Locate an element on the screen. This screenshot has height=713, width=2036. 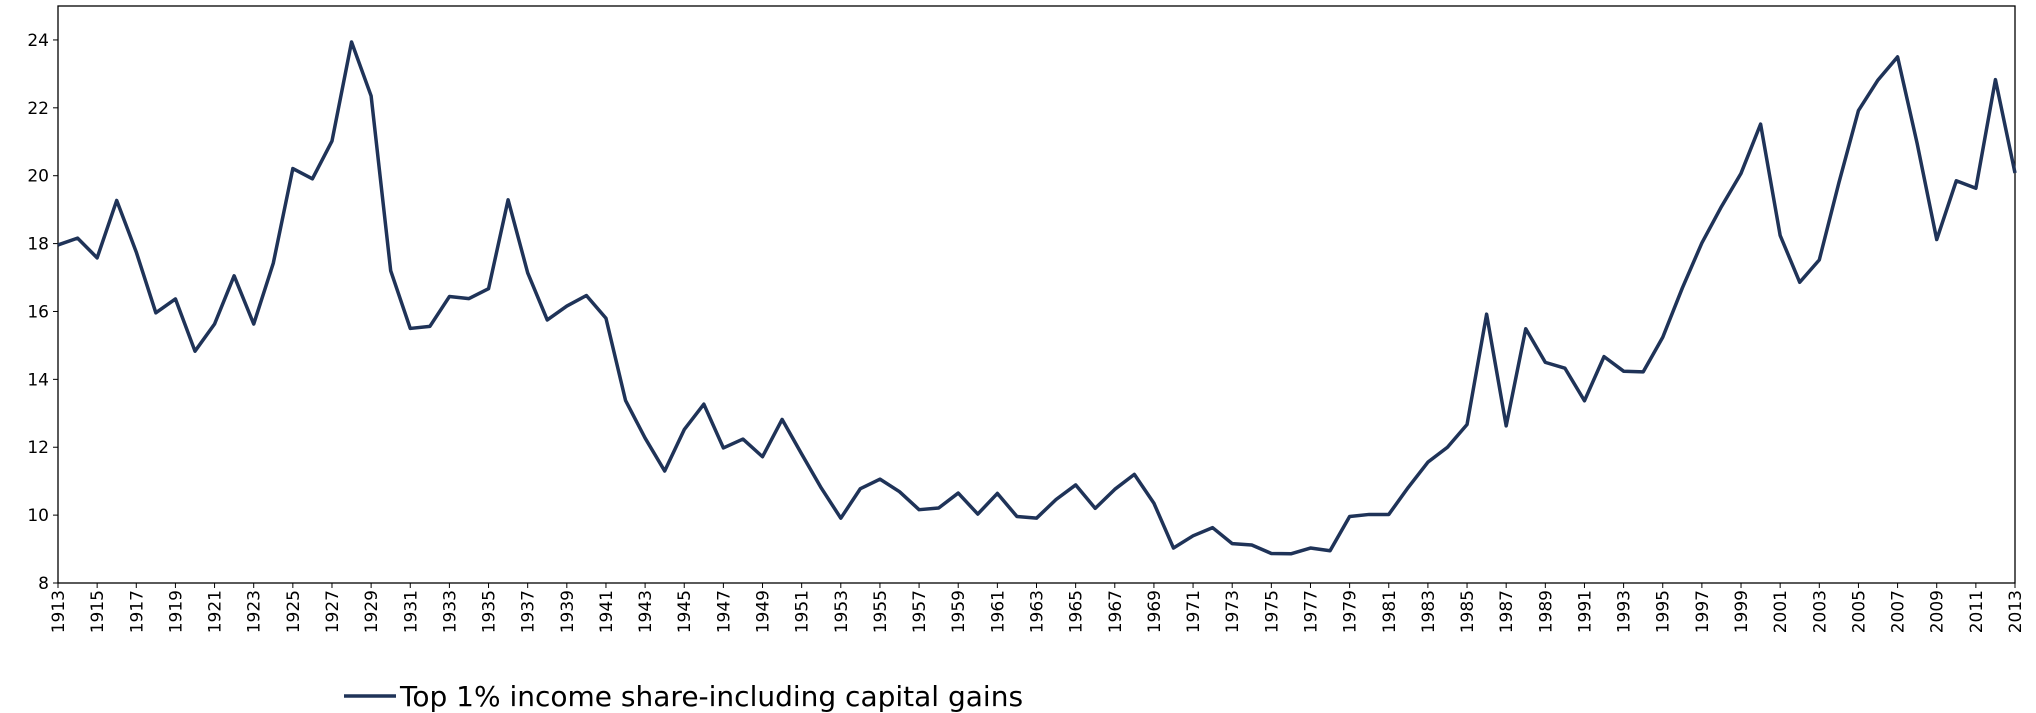
x-tick-label: 1943 is located at coordinates (646, 611).